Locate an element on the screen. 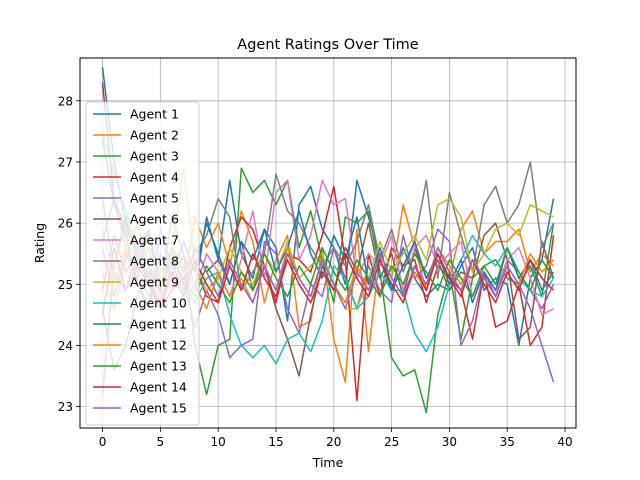  legend-label: Agent 2 is located at coordinates (154, 135).